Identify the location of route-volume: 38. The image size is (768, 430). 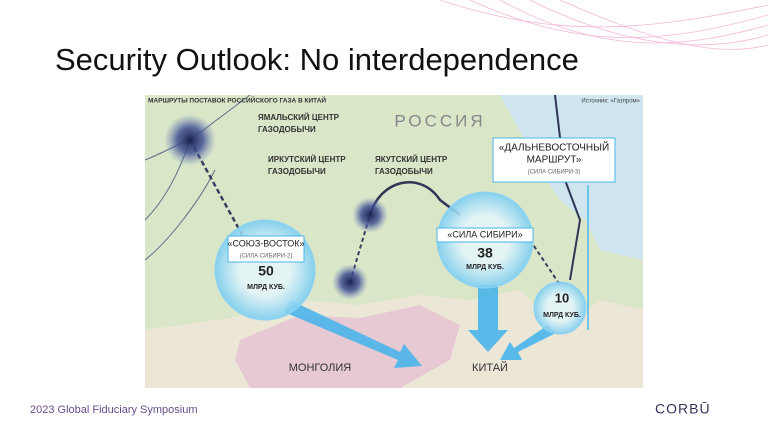
(485, 253).